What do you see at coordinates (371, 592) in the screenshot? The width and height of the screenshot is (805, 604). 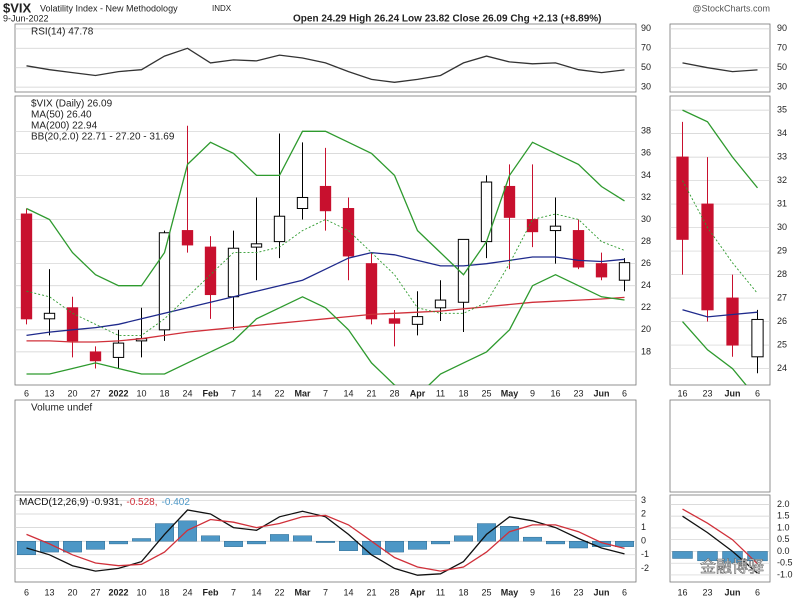 I see `x-tick-label: 21` at bounding box center [371, 592].